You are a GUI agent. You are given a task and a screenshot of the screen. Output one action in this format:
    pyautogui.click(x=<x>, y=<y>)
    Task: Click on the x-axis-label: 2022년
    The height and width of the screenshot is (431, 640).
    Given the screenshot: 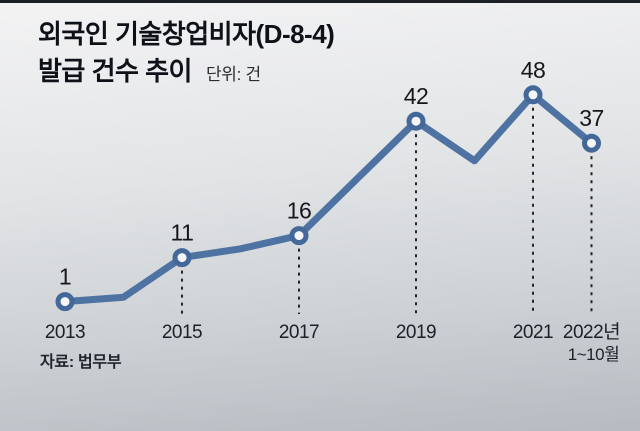 What is the action you would take?
    pyautogui.click(x=591, y=332)
    